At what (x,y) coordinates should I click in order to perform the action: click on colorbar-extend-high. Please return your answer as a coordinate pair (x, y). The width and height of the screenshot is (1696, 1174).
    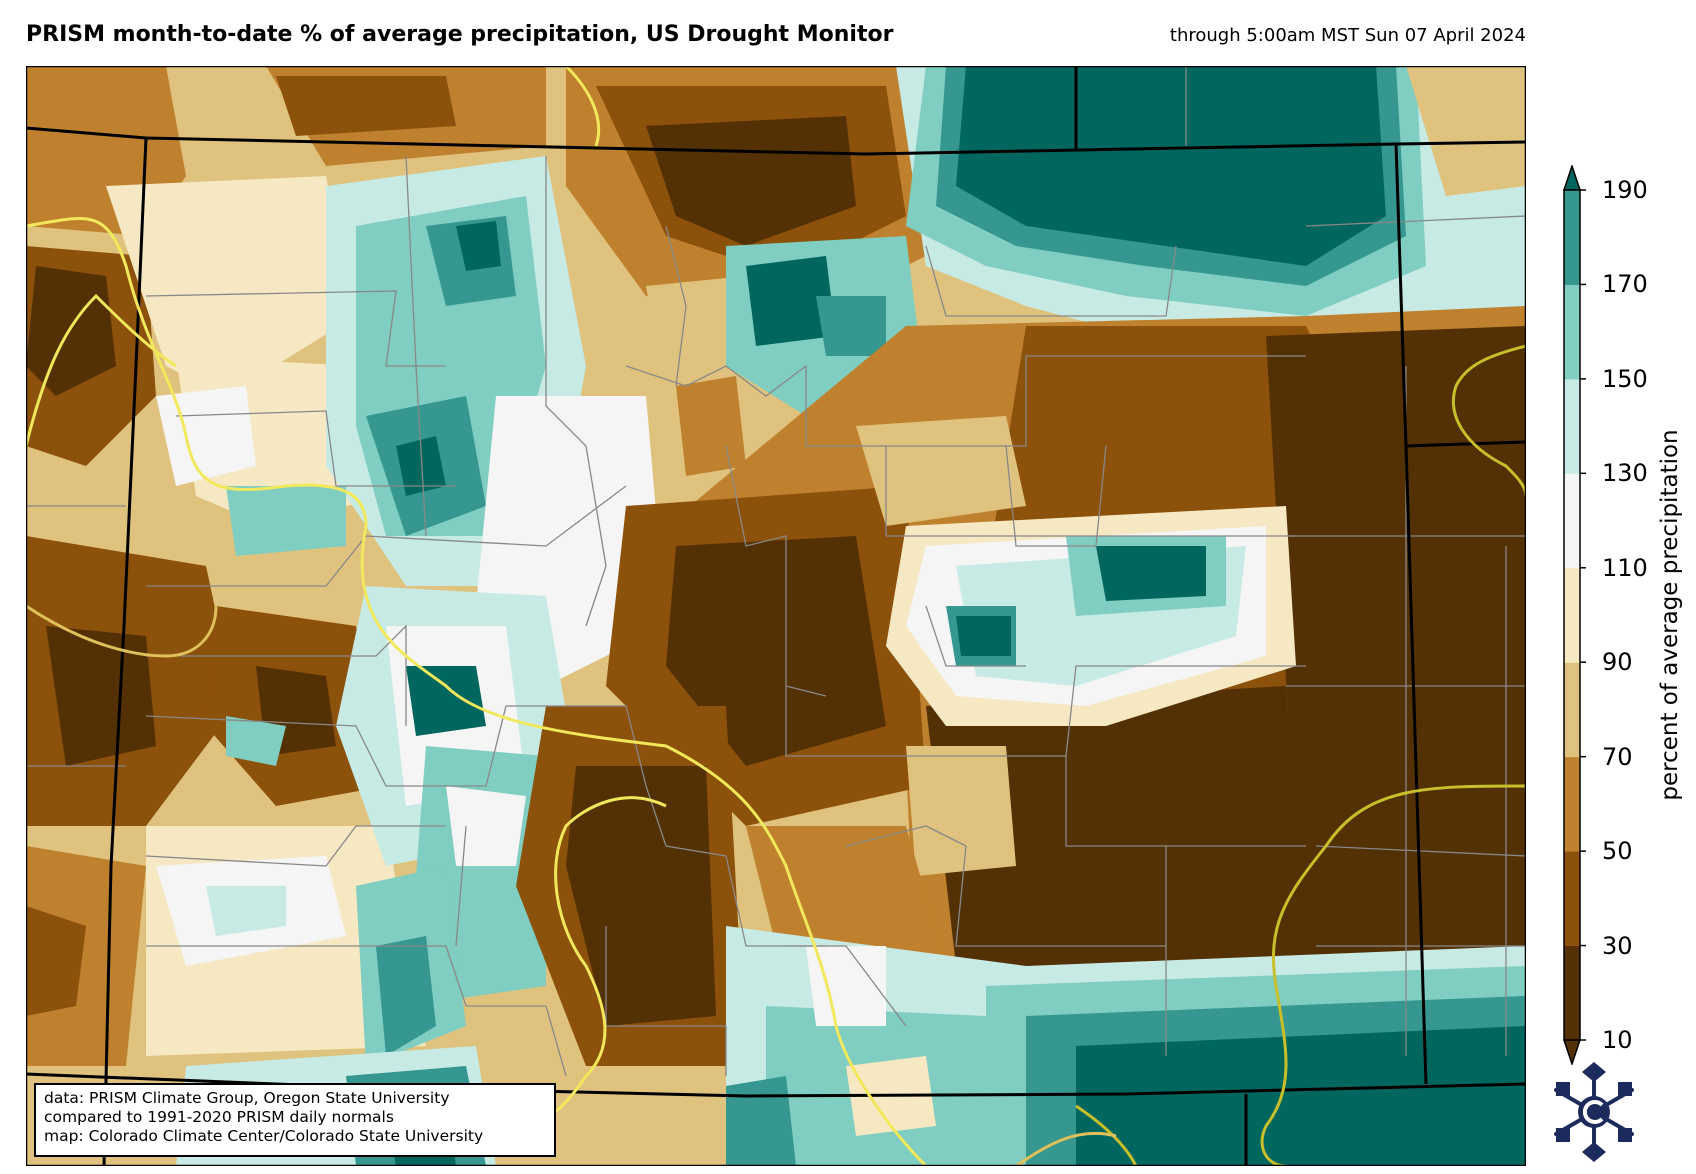
    Looking at the image, I should click on (1572, 178).